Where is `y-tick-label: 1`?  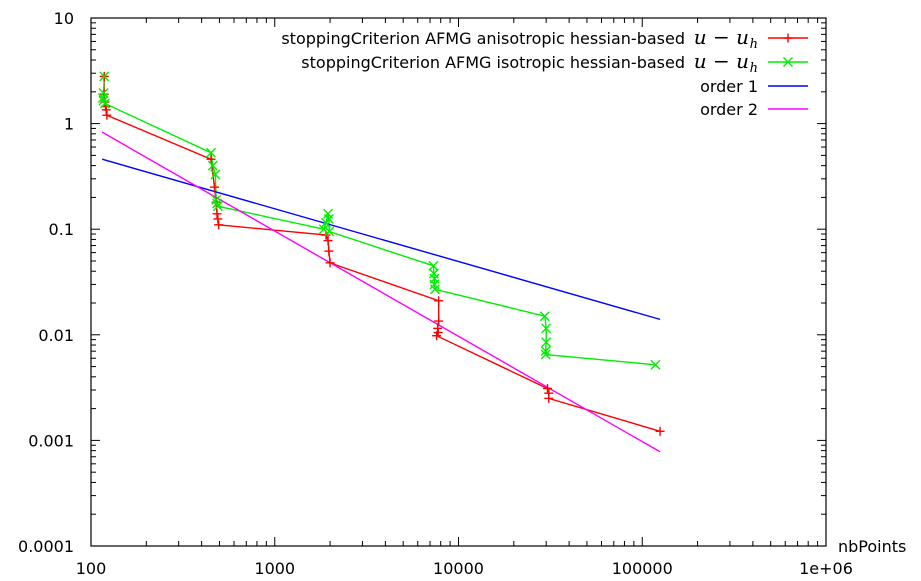
y-tick-label: 1 is located at coordinates (69, 124).